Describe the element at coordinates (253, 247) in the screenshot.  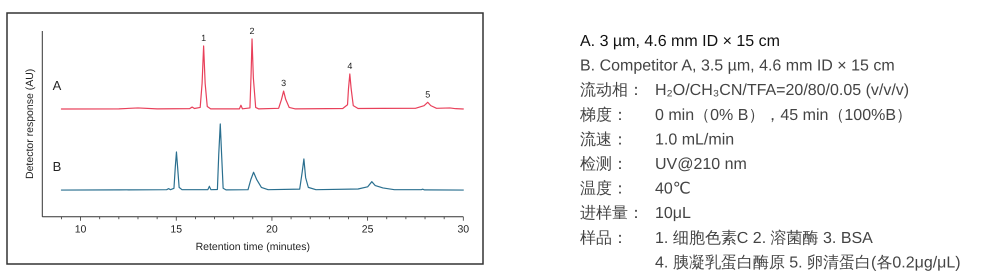
I see `x-axis-title: Retention time (minutes)` at that location.